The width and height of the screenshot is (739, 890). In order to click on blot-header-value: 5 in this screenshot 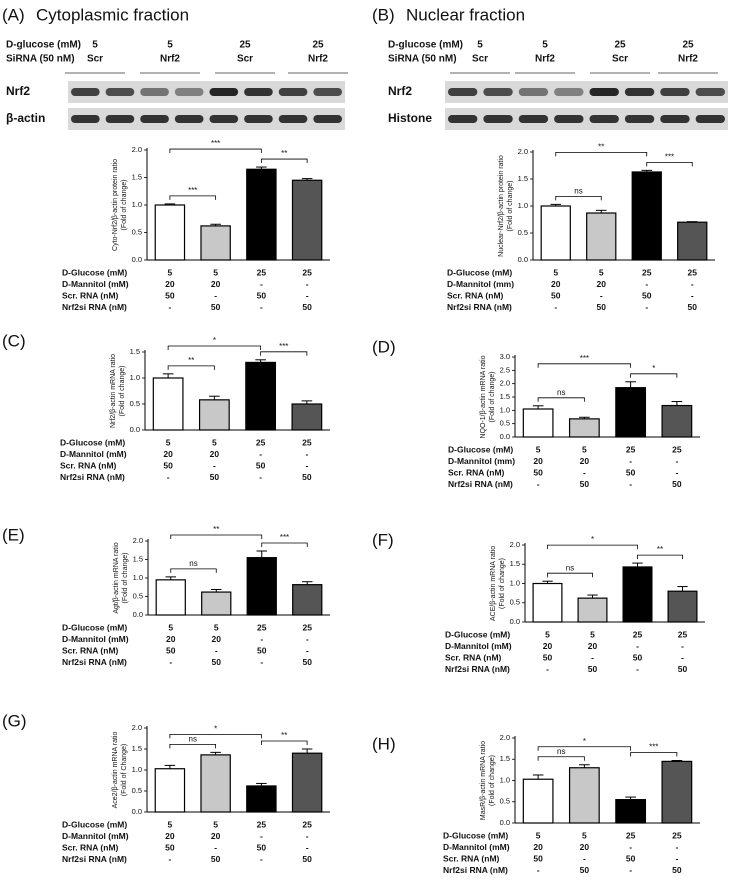, I will do `click(545, 45)`.